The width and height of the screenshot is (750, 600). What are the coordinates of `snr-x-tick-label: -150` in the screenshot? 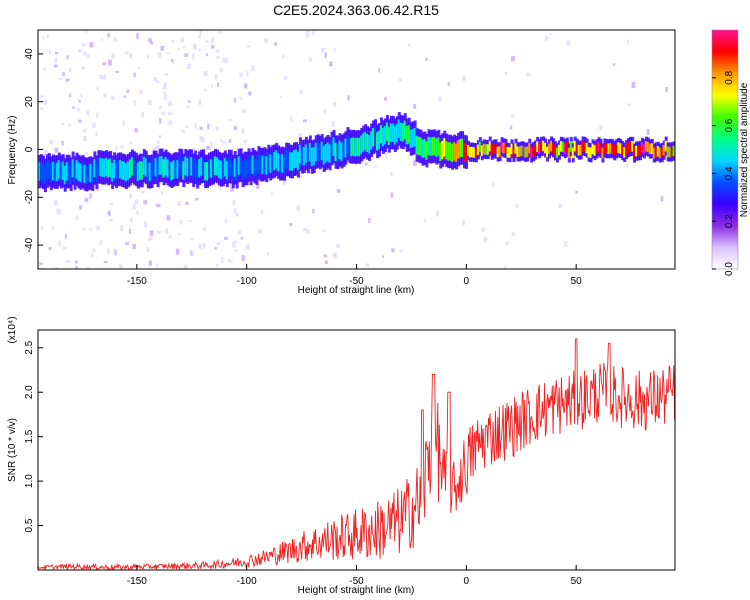 It's located at (137, 581).